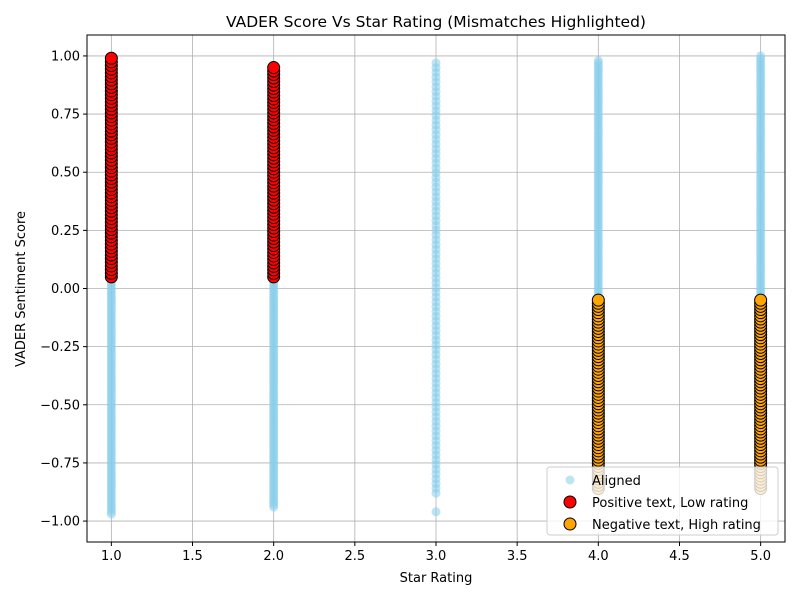  I want to click on y-tick-label: −0.50, so click(60, 405).